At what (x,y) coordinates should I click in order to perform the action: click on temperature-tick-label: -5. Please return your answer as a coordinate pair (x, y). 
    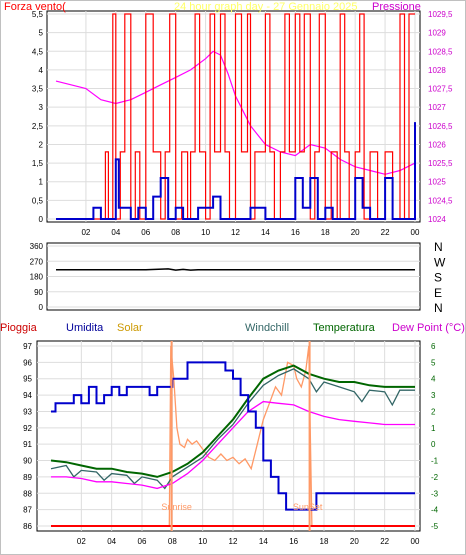
    Looking at the image, I should click on (435, 526).